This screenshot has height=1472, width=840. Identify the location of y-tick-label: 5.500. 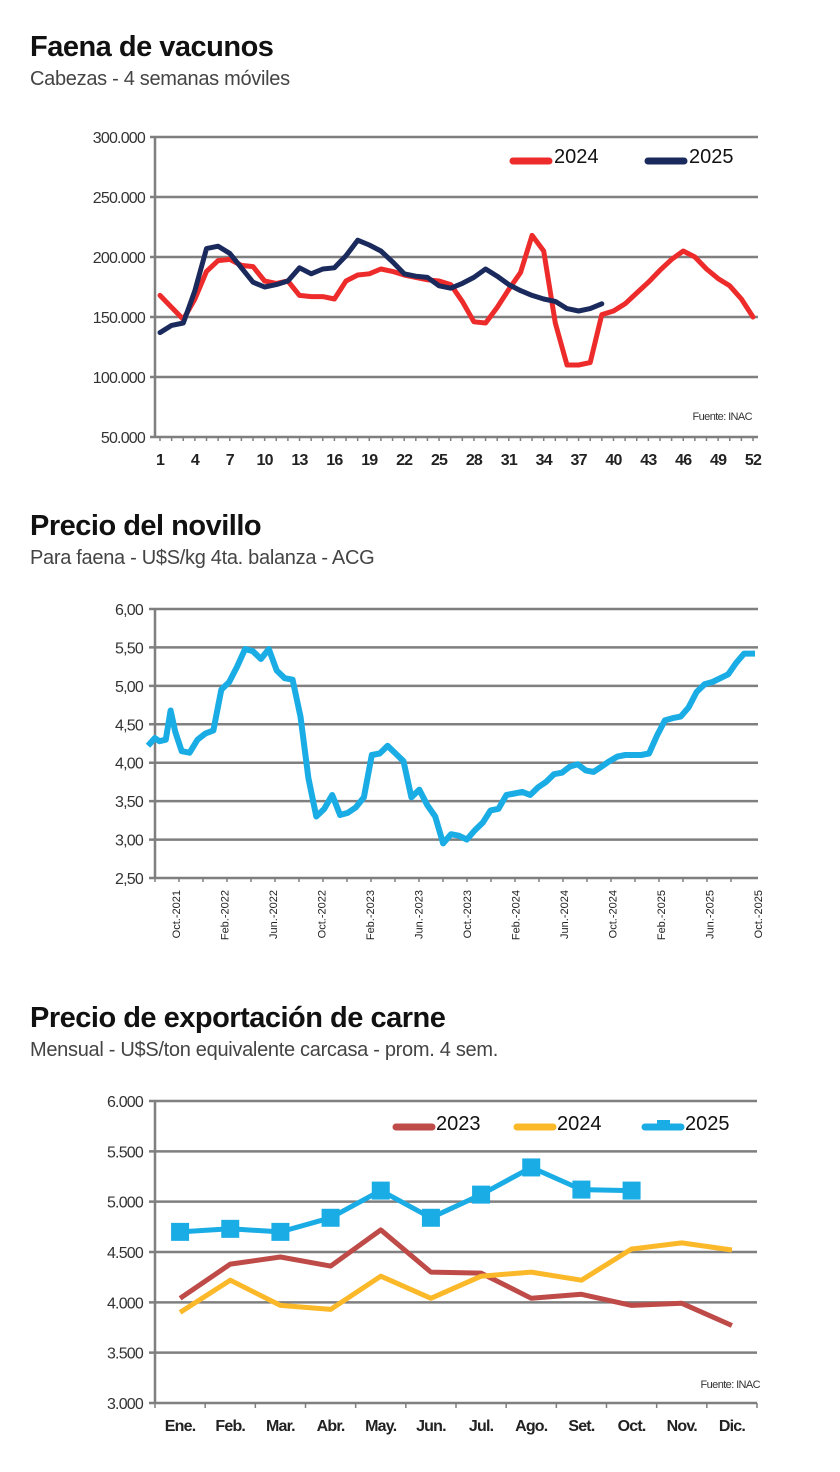
(125, 1152).